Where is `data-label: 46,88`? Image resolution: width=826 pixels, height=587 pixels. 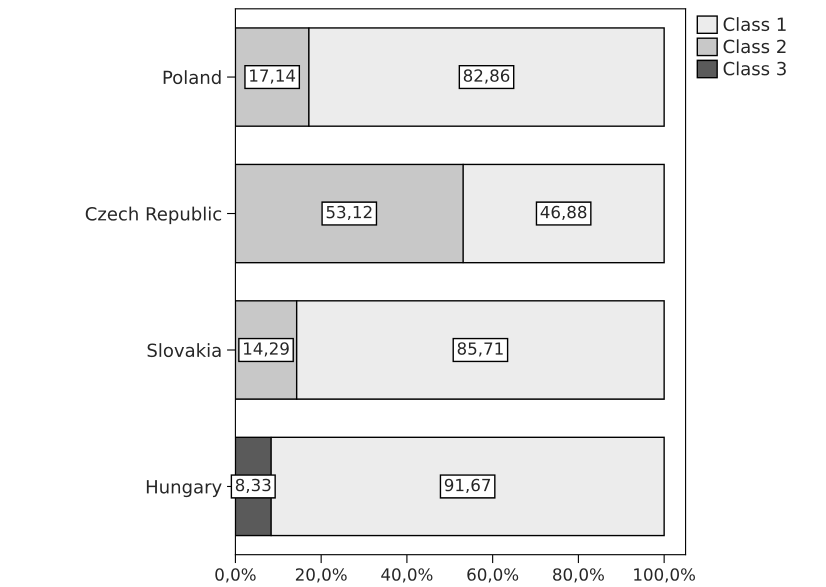
data-label: 46,88 is located at coordinates (563, 213).